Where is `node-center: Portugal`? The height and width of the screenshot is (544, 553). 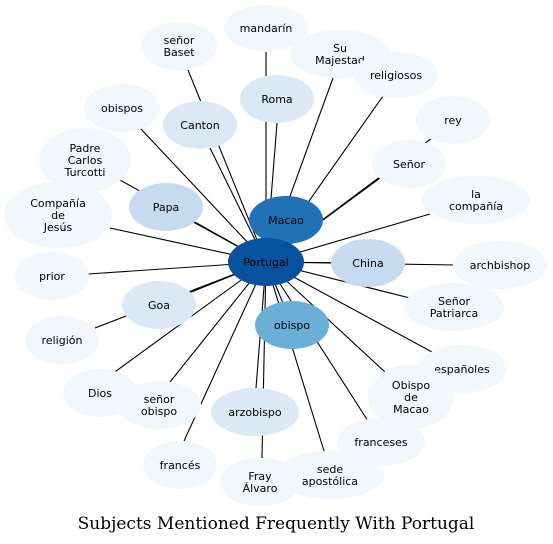
node-center: Portugal is located at coordinates (266, 262).